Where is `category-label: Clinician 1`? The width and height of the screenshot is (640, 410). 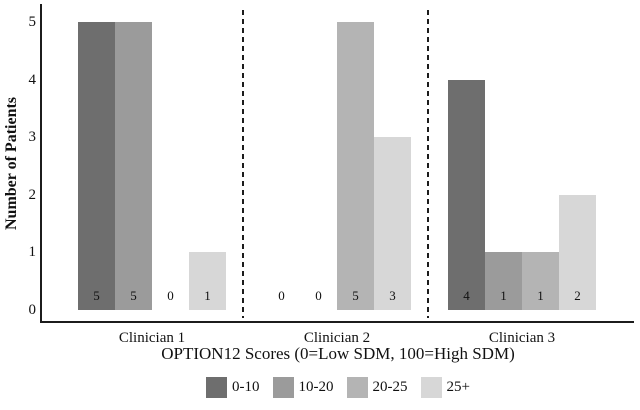
category-label: Clinician 1 is located at coordinates (152, 338).